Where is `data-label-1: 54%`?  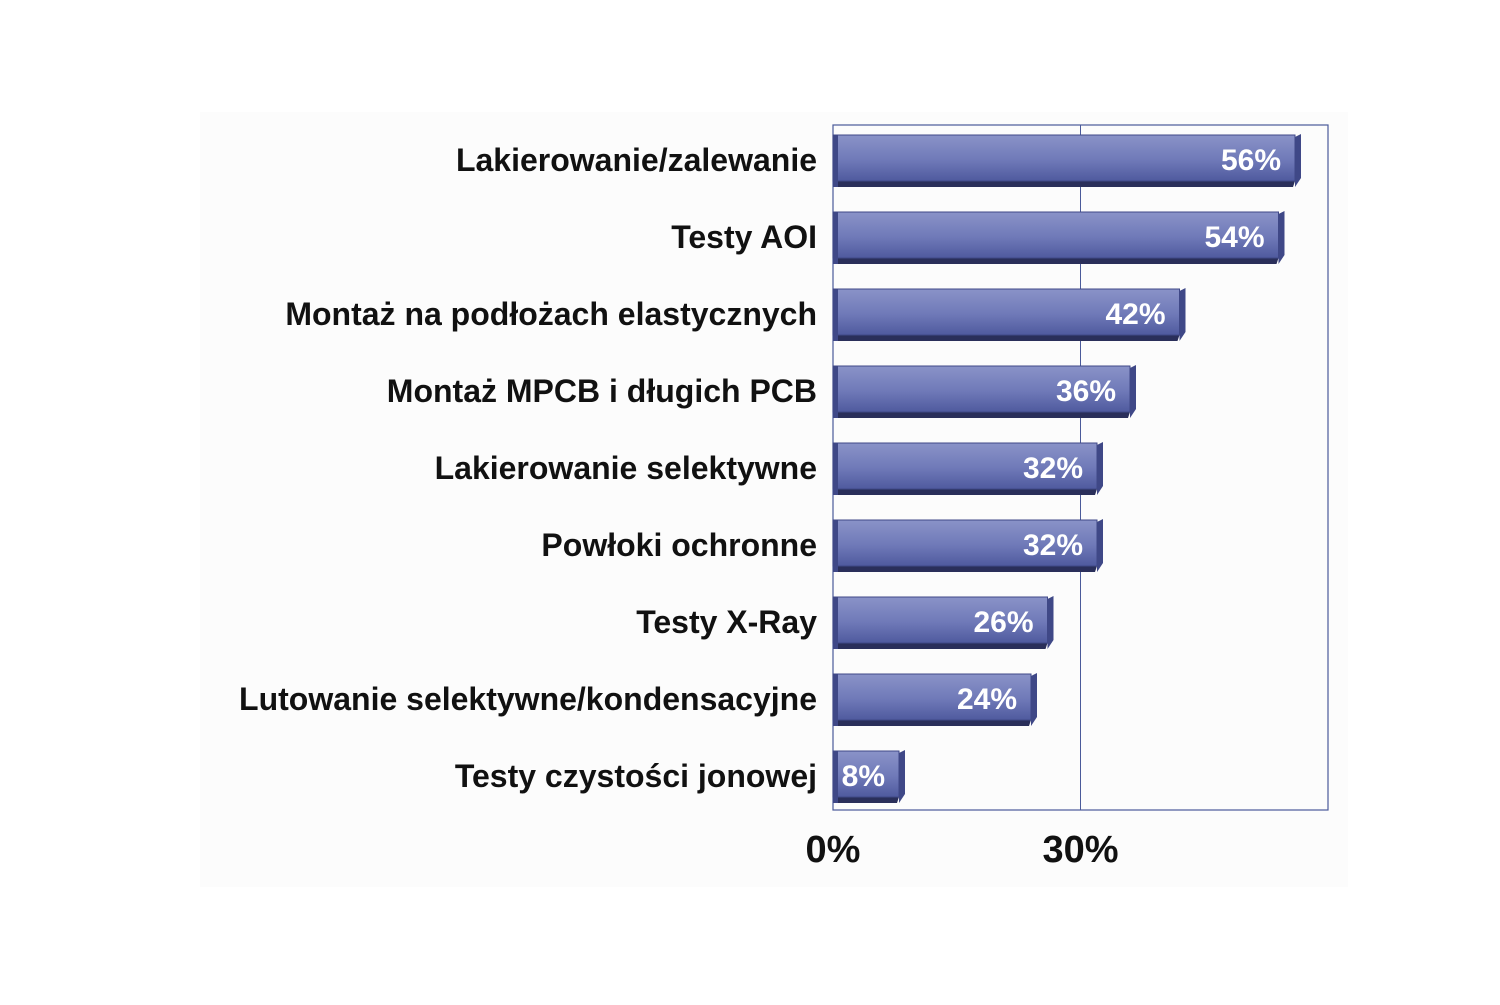 data-label-1: 54% is located at coordinates (1234, 237).